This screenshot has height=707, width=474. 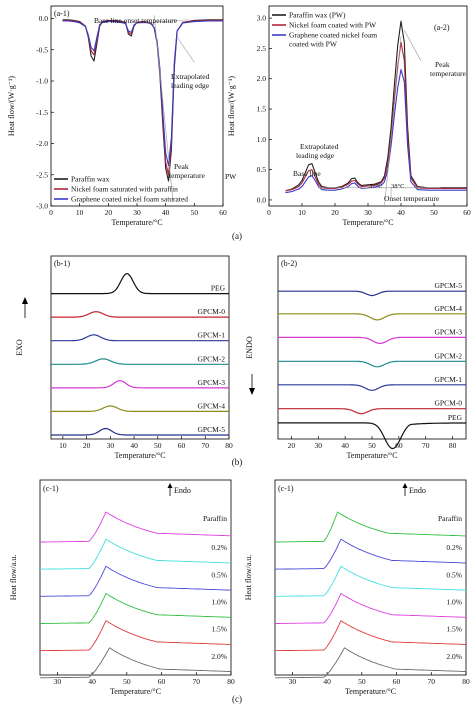 What do you see at coordinates (237, 462) in the screenshot?
I see `group-label-b: (b)` at bounding box center [237, 462].